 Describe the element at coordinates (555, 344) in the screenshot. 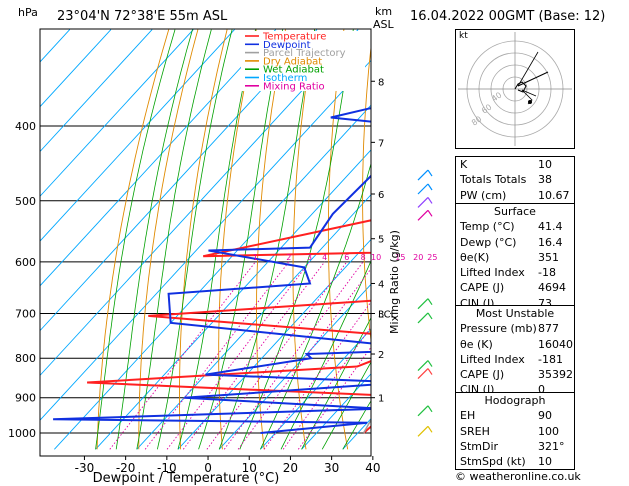

I see `mu-value: 16040` at that location.